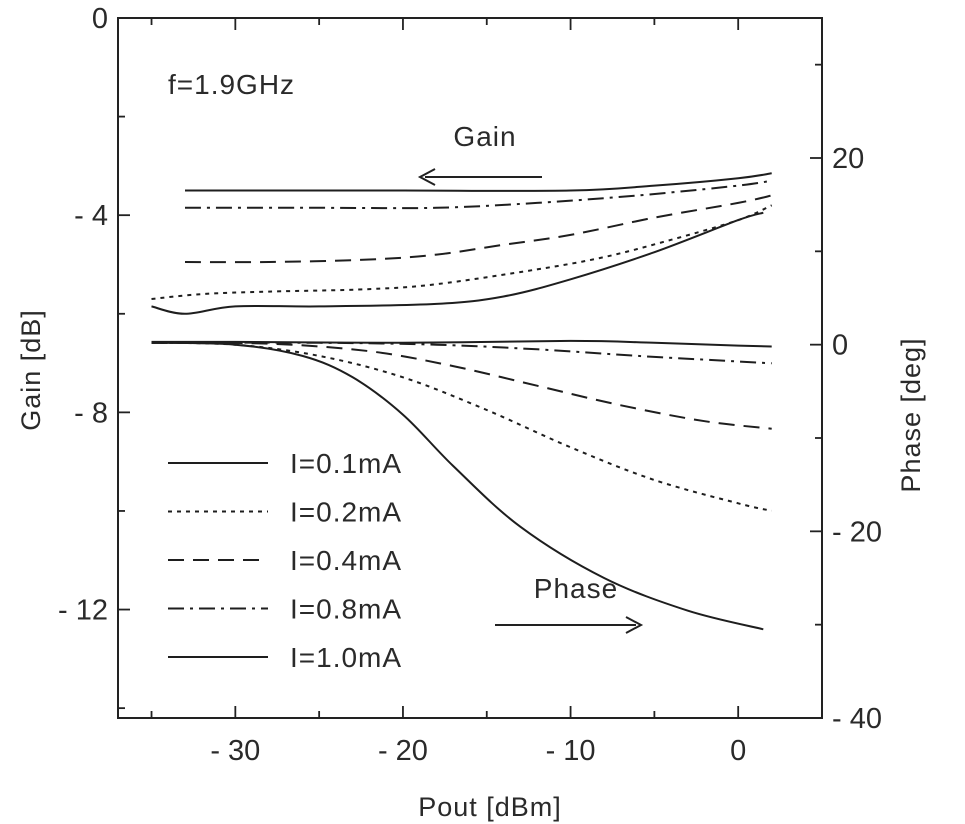 This screenshot has width=965, height=824. What do you see at coordinates (840, 346) in the screenshot?
I see `y-right-tick-label: 0` at bounding box center [840, 346].